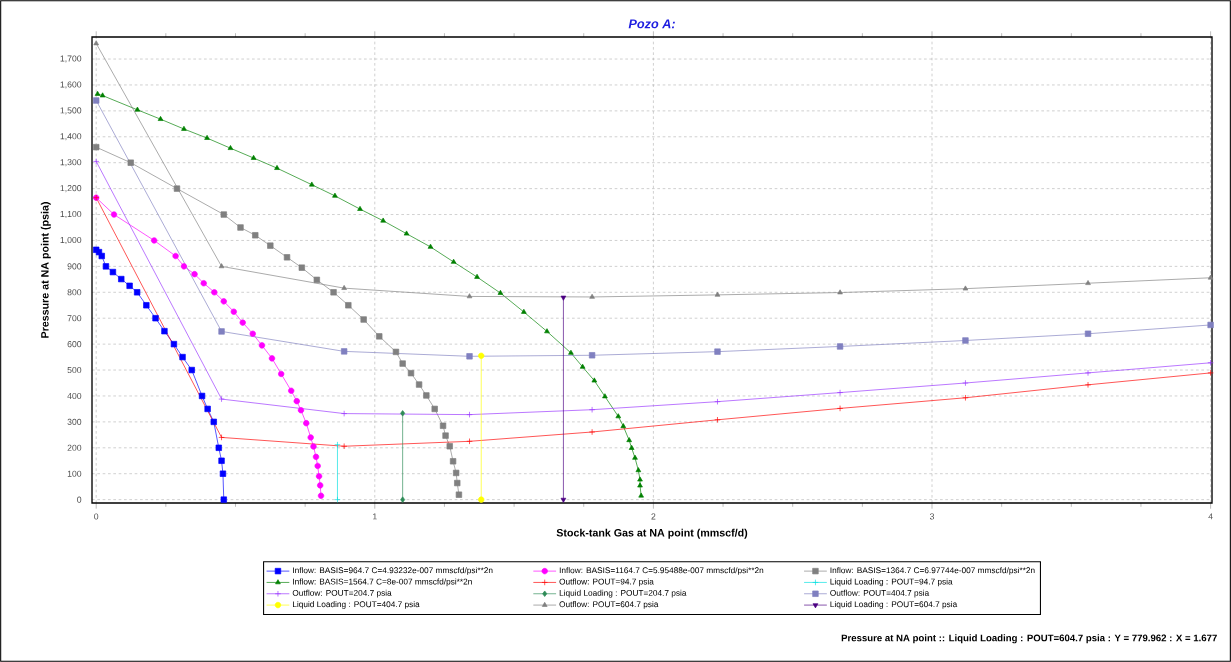  What do you see at coordinates (651, 24) in the screenshot?
I see `chart-title: Pozo A:` at bounding box center [651, 24].